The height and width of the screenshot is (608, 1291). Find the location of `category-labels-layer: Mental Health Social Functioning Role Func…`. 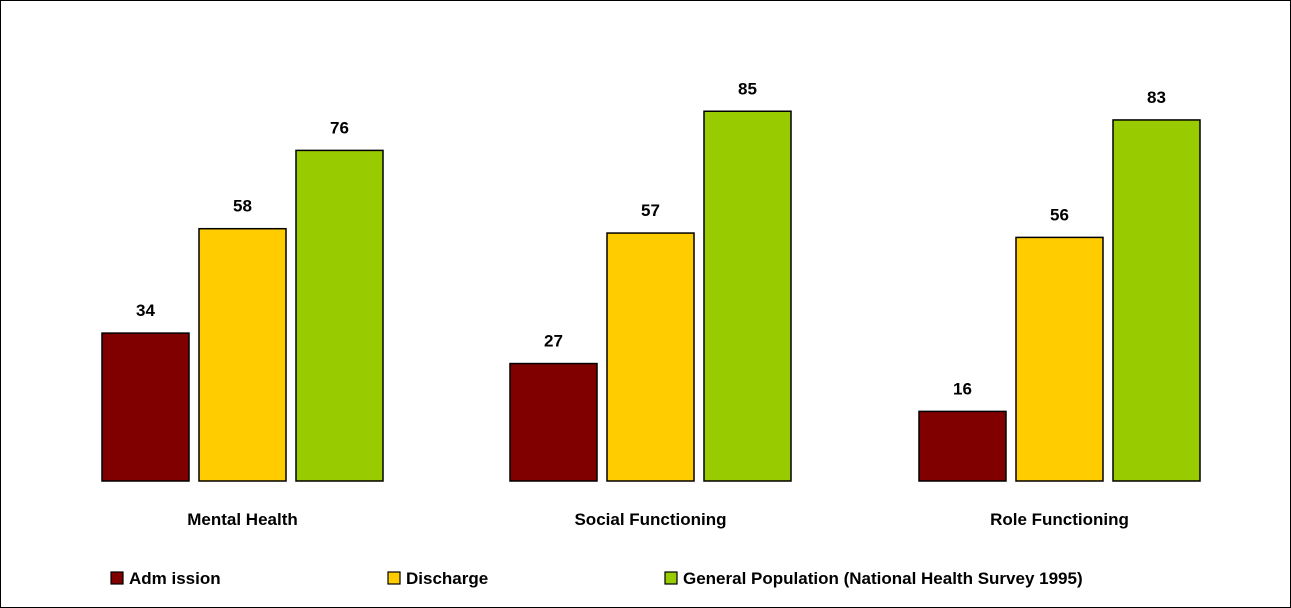

category-labels-layer: Mental Health Social Functioning Role Func… is located at coordinates (658, 519).